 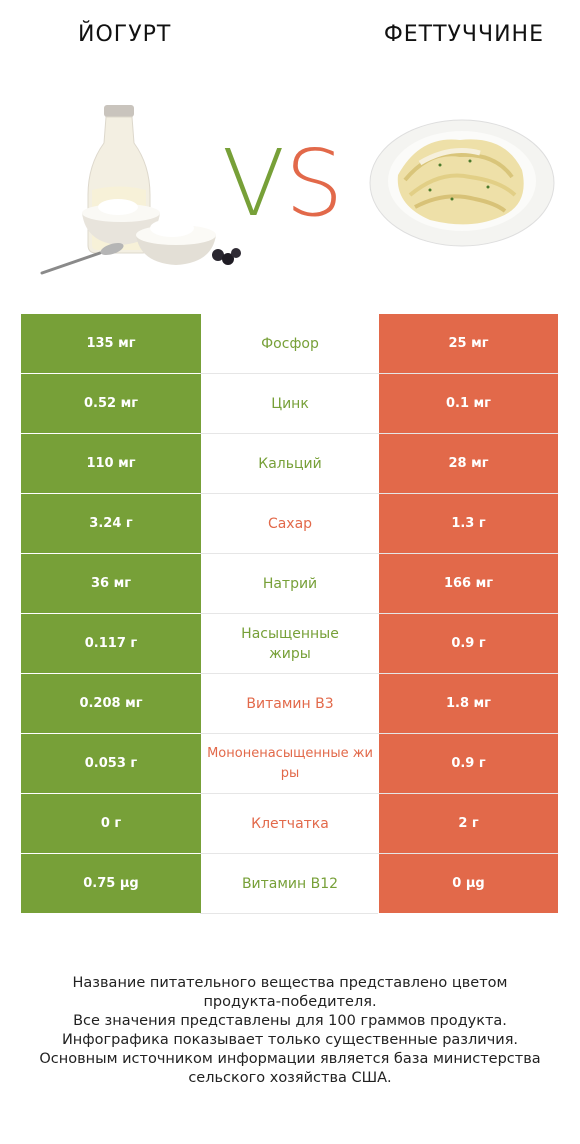 What do you see at coordinates (283, 183) in the screenshot?
I see `vs-label: VS` at bounding box center [283, 183].